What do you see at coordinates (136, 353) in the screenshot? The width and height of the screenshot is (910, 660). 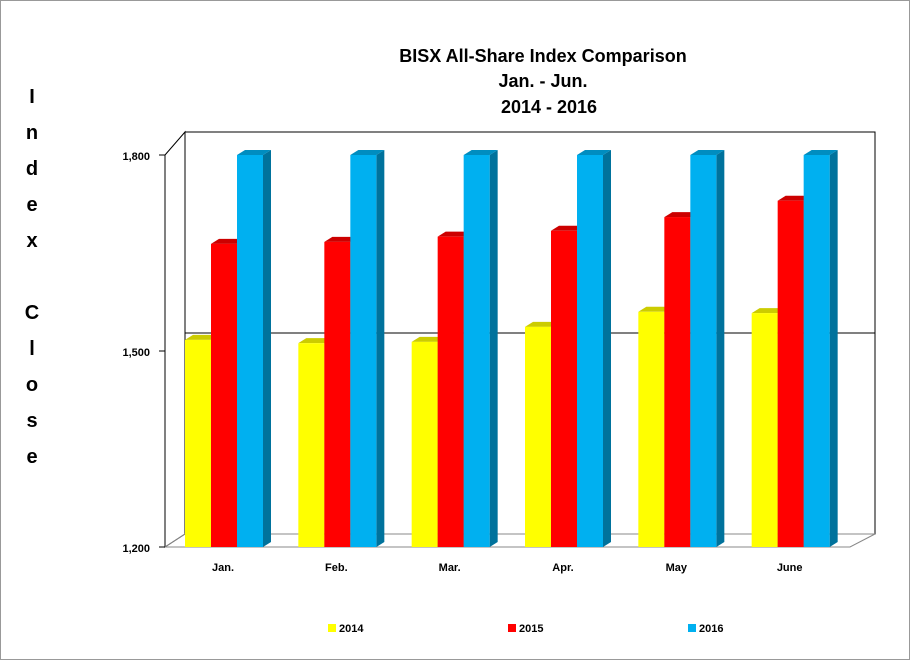 I see `y-tick-label: 1,500` at bounding box center [136, 353].